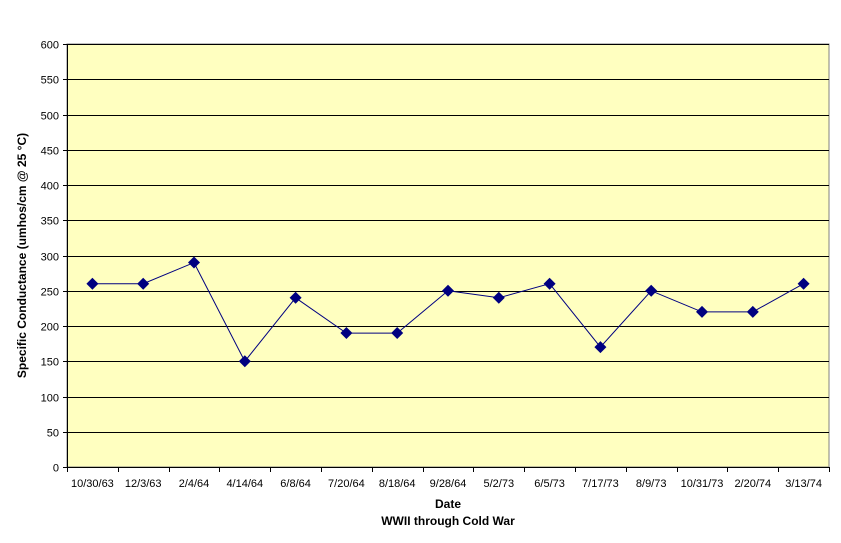 The width and height of the screenshot is (841, 543). What do you see at coordinates (448, 504) in the screenshot?
I see `x-axis-title: Date` at bounding box center [448, 504].